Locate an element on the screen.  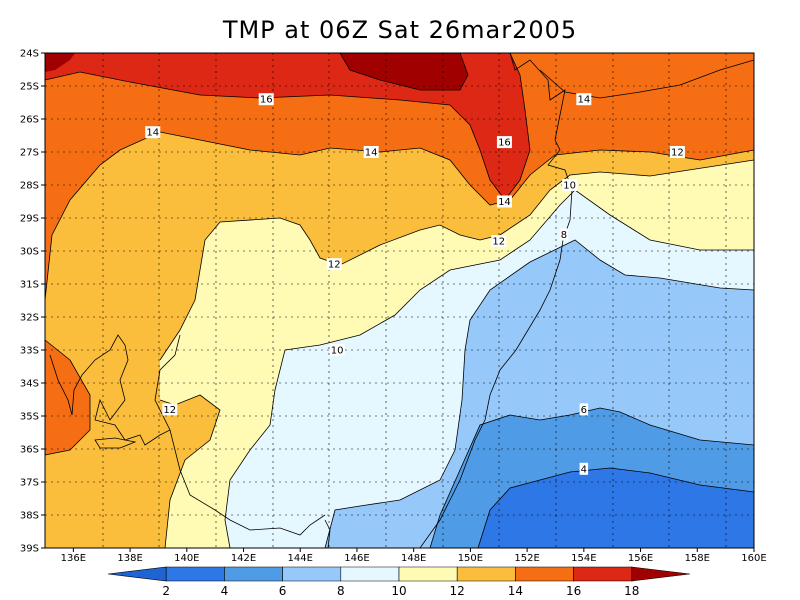
lat-label: 34S is located at coordinates (29, 384).